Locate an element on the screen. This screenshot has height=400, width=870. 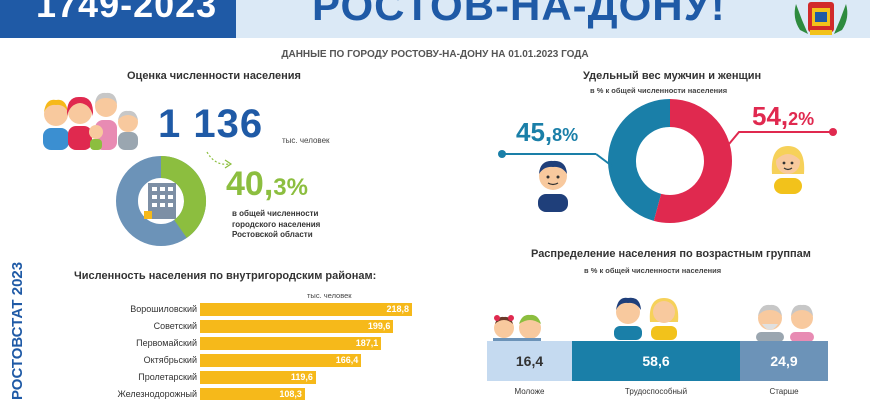
age-group-senior-label: Старше is located at coordinates (784, 391).